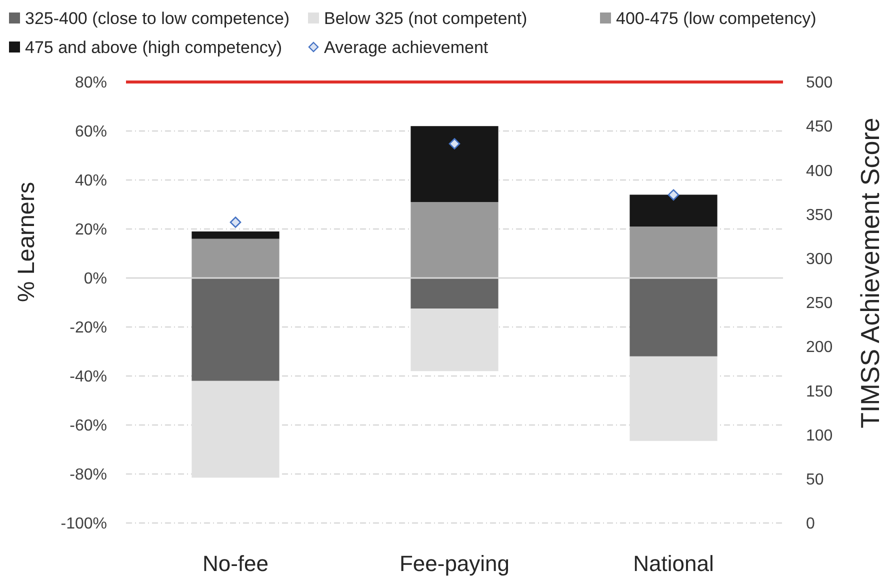 The image size is (883, 577). What do you see at coordinates (426, 18) in the screenshot?
I see `legend-label: Below 325 (not competent)` at bounding box center [426, 18].